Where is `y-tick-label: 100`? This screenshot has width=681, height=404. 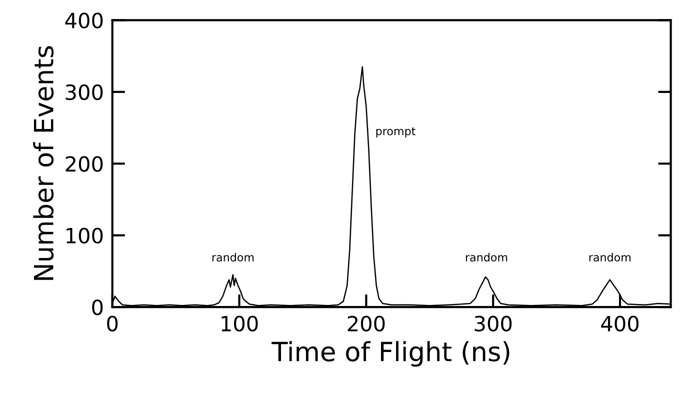
y-tick-label: 100 is located at coordinates (84, 236).